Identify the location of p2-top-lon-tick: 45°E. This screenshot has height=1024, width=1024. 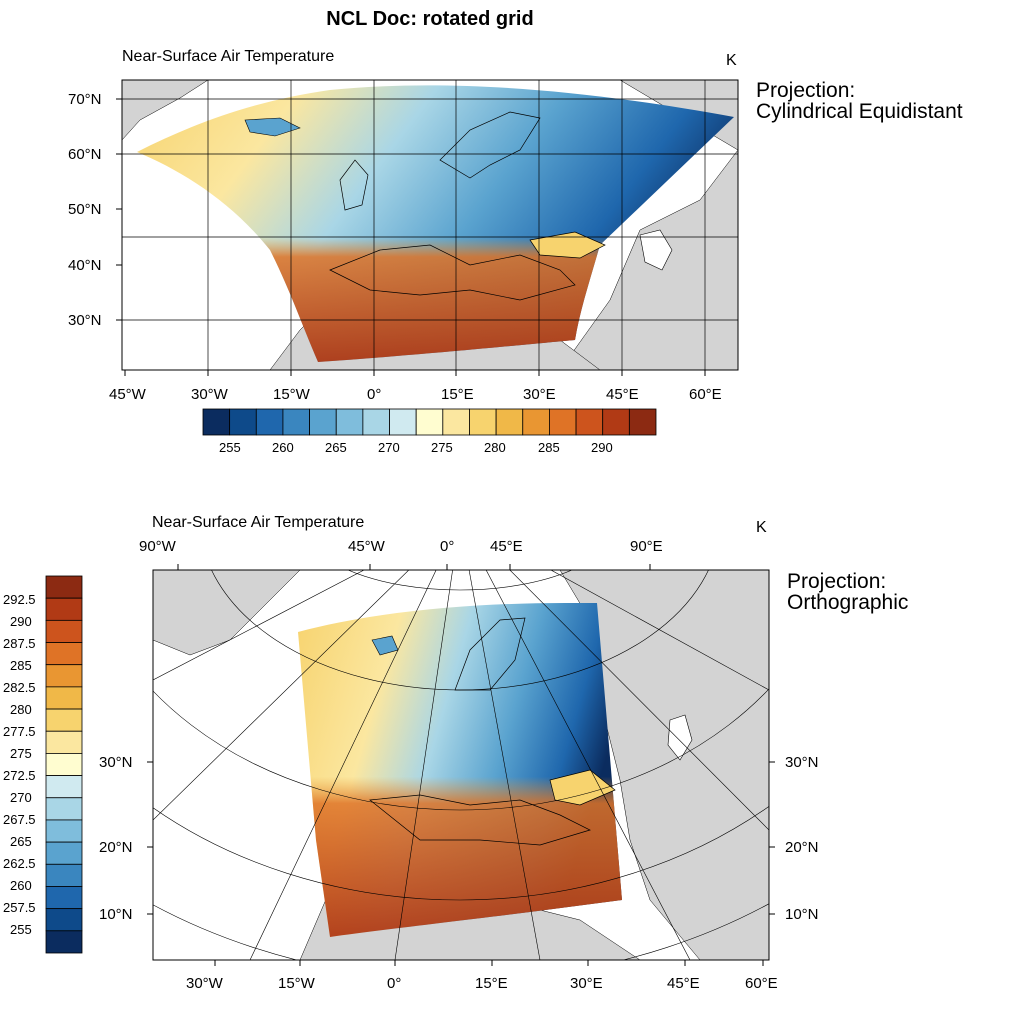
(506, 546).